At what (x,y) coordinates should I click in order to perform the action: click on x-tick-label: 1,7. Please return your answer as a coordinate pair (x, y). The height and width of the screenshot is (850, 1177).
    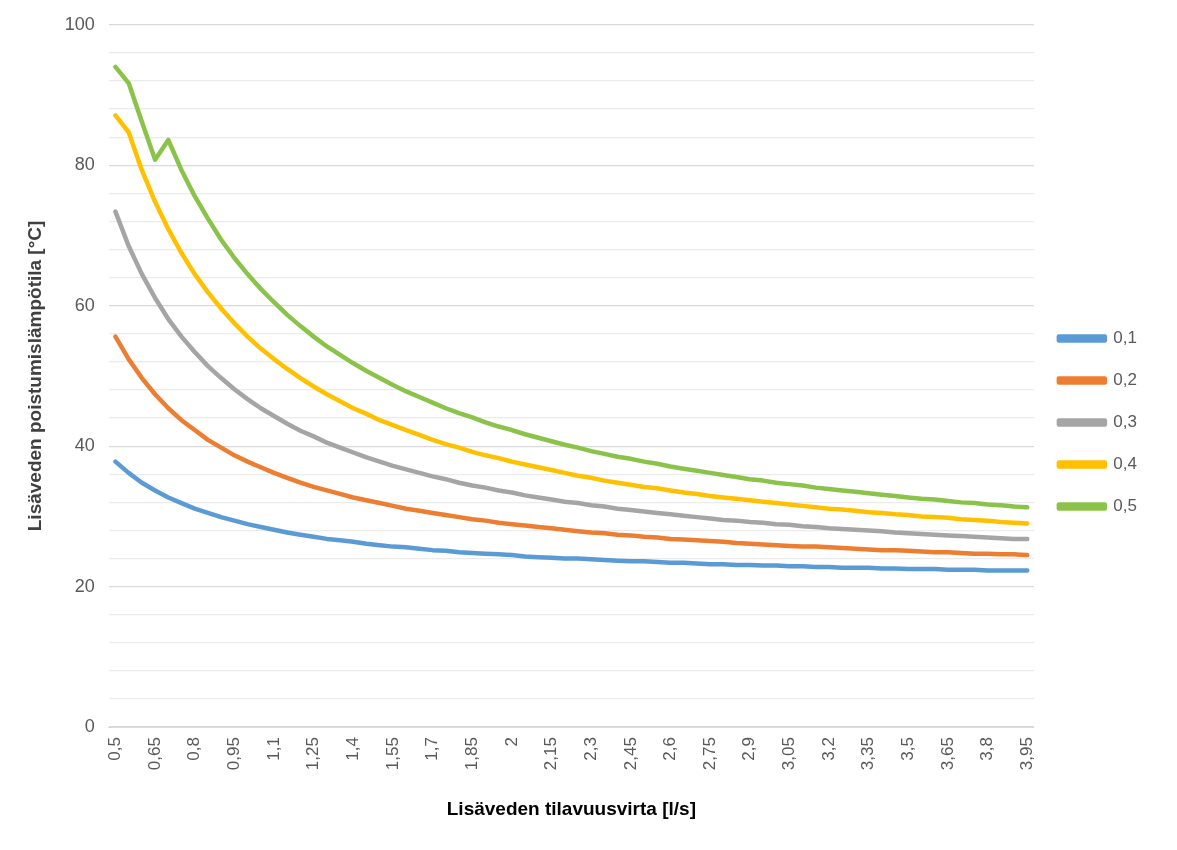
    Looking at the image, I should click on (432, 749).